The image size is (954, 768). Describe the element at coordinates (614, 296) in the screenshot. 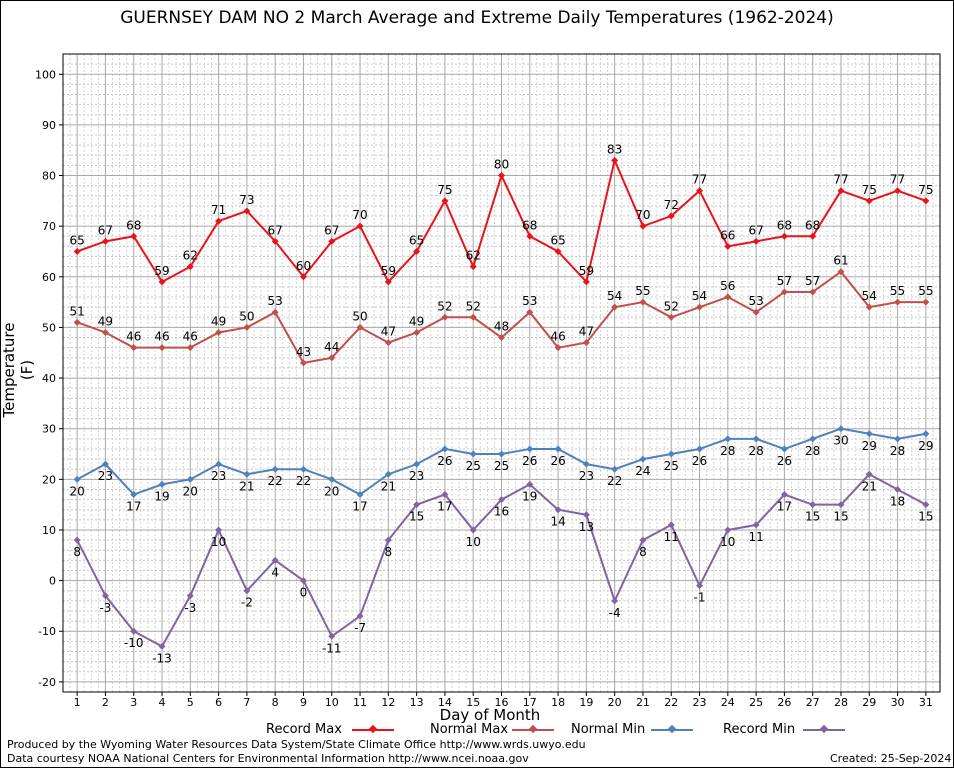

I see `data-label: 54` at that location.